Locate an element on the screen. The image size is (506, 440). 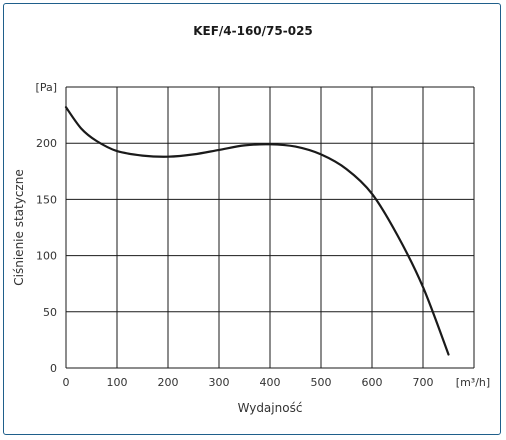
x-tick-label: 200 is located at coordinates (168, 382).